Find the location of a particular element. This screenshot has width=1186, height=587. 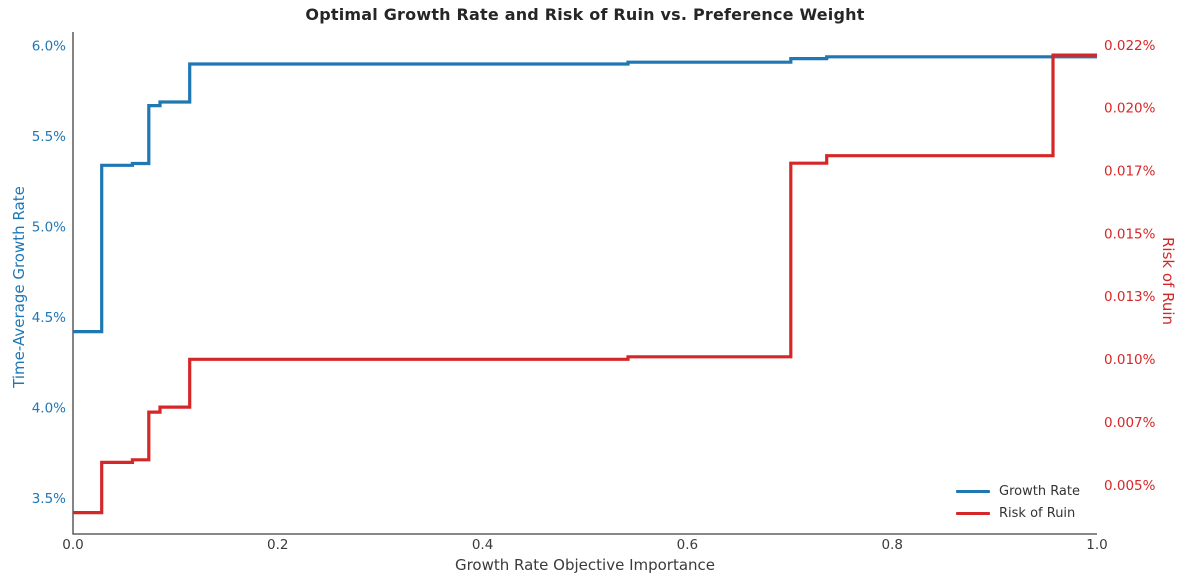

legend-label: Risk of Ruin is located at coordinates (1037, 513).